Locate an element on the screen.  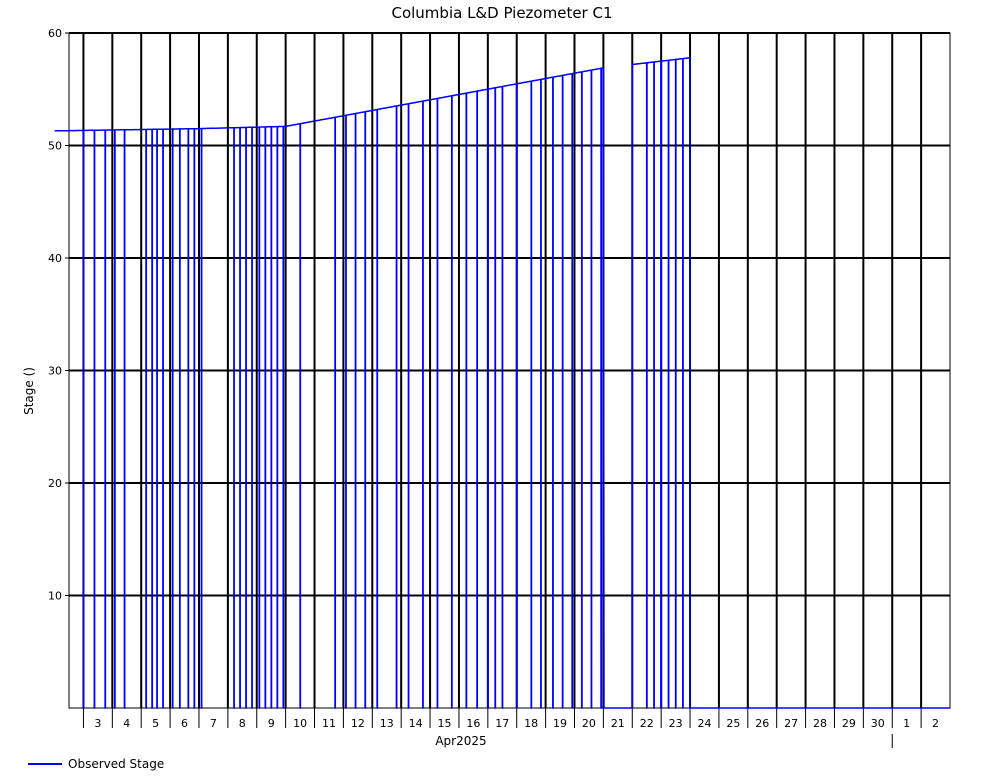
x-tick-label: 14 is located at coordinates (416, 723).